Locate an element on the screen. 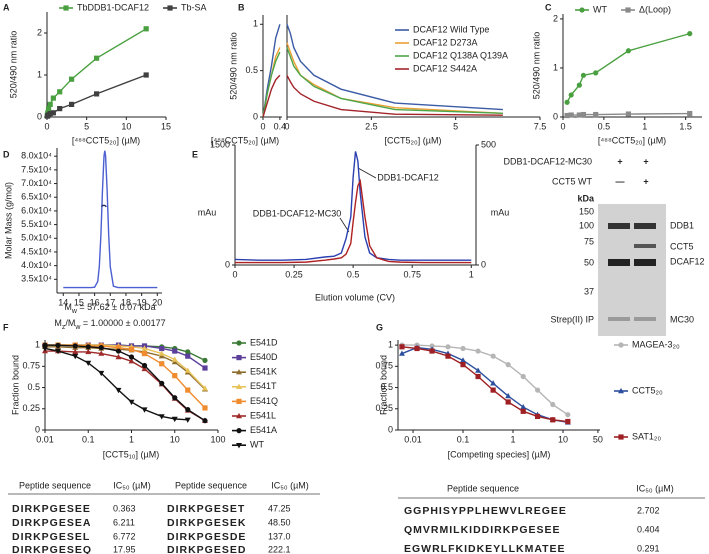 The image size is (709, 554). legend-label: E541K is located at coordinates (263, 372).